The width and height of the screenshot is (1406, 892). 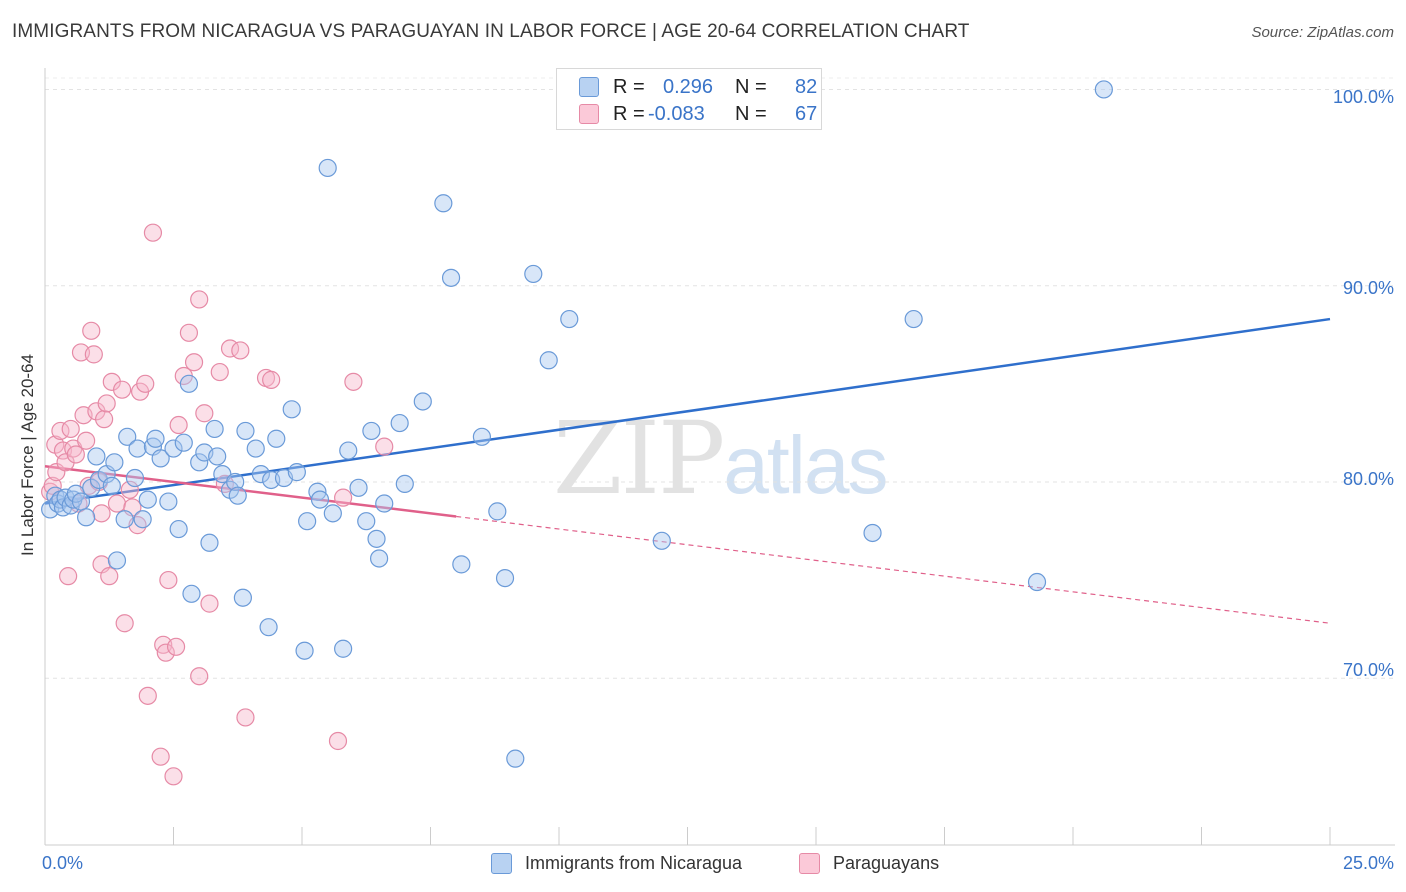 What do you see at coordinates (639, 458) in the screenshot?
I see `watermark-zip: ZIP` at bounding box center [639, 458].